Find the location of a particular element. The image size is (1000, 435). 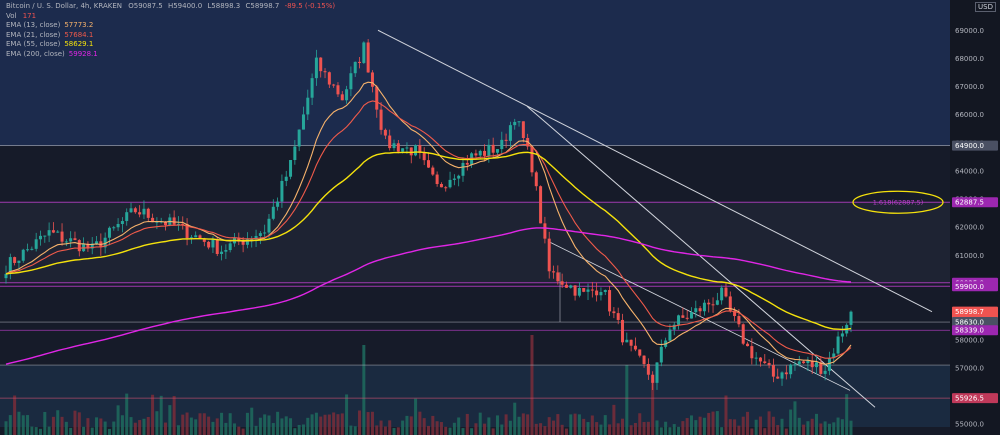

price-label: 62887.5 is located at coordinates (975, 202).